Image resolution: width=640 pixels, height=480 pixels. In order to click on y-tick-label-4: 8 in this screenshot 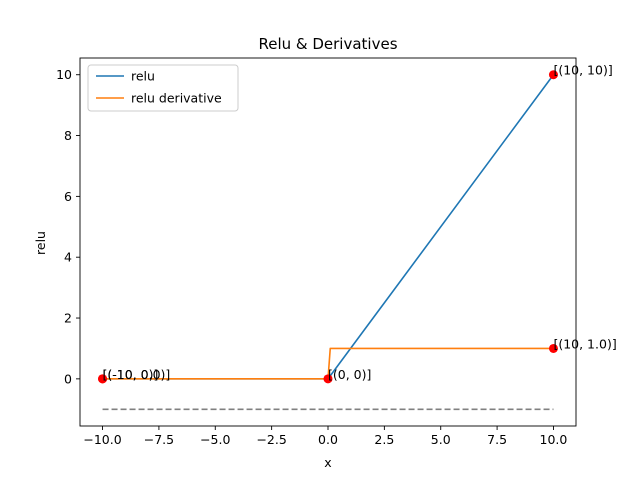, I will do `click(68, 135)`.